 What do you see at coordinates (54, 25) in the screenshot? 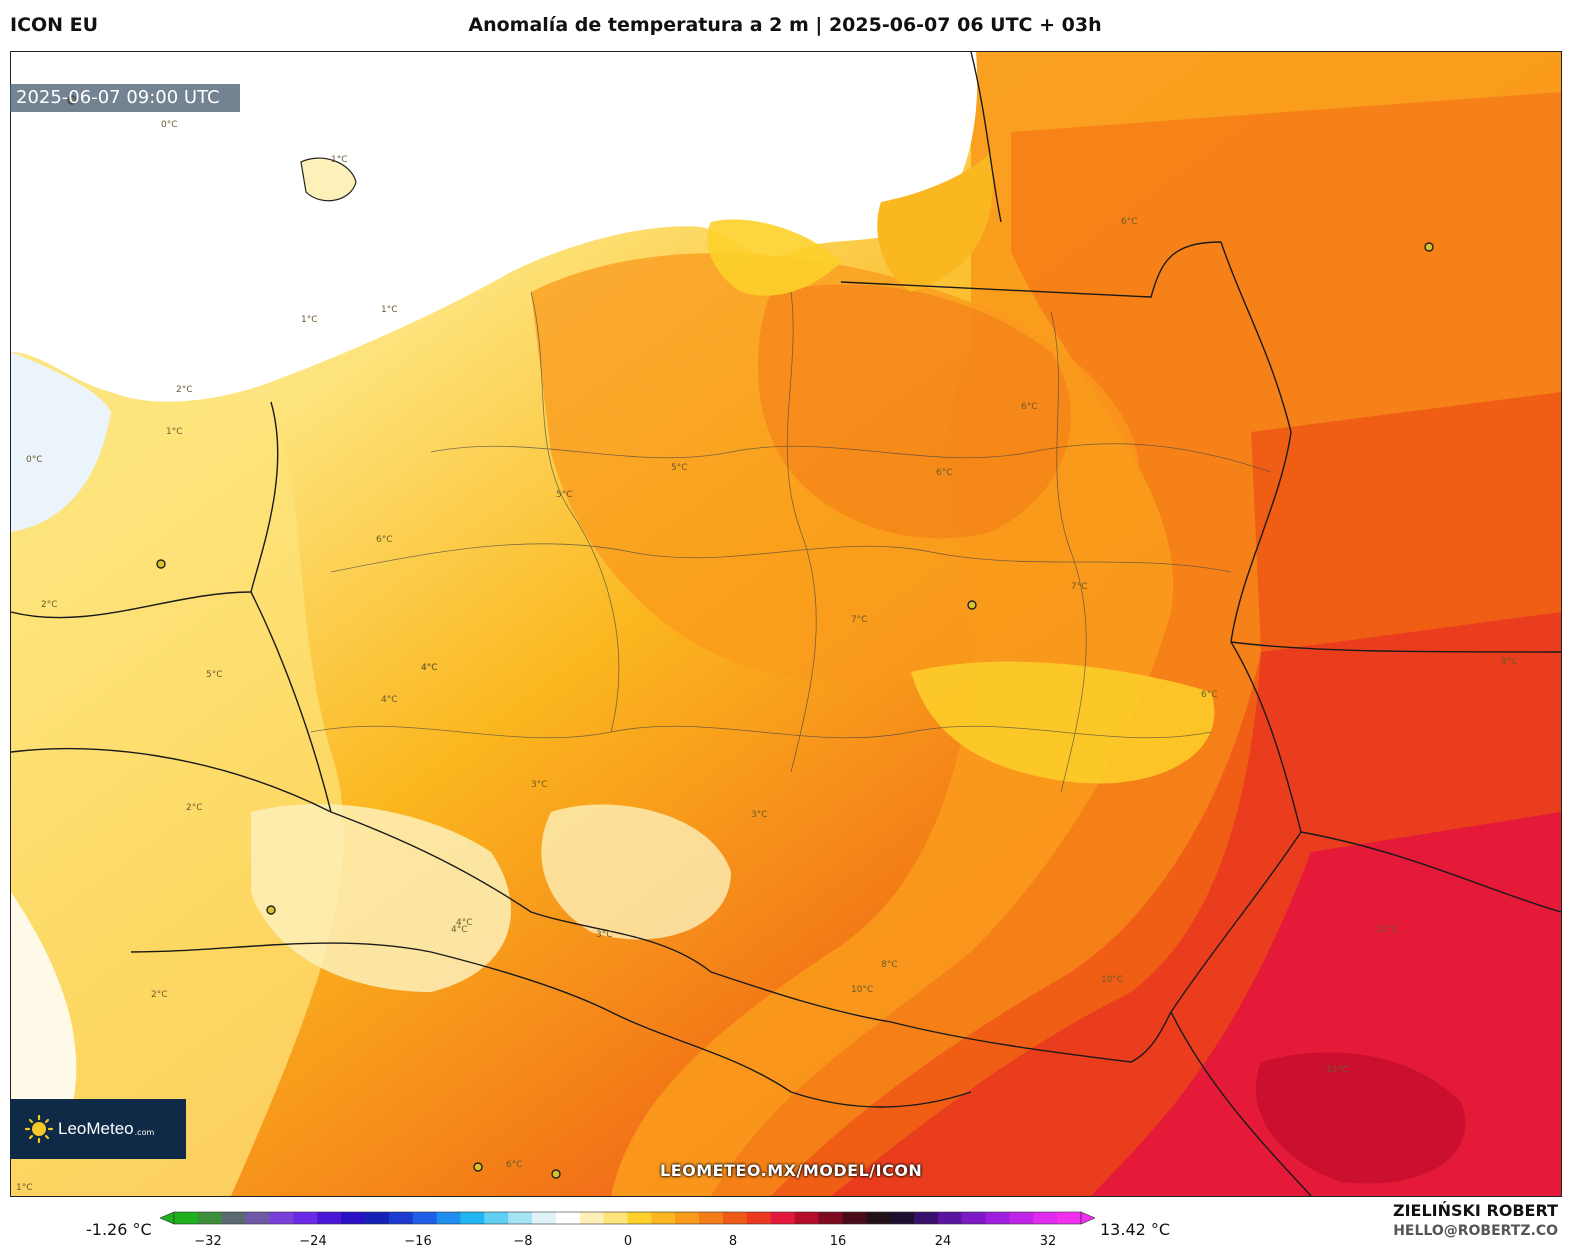
I see `model-name: ICON EU` at bounding box center [54, 25].